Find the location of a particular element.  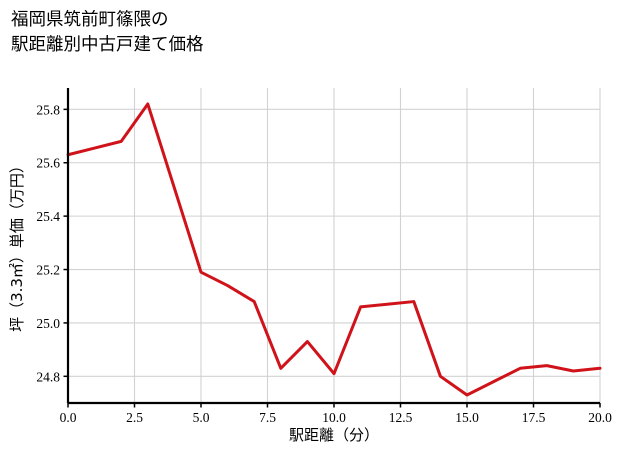

y-axis-ticks: 24.8 25.0 25.2 25.4 25.6 25.8 is located at coordinates (52, 243).